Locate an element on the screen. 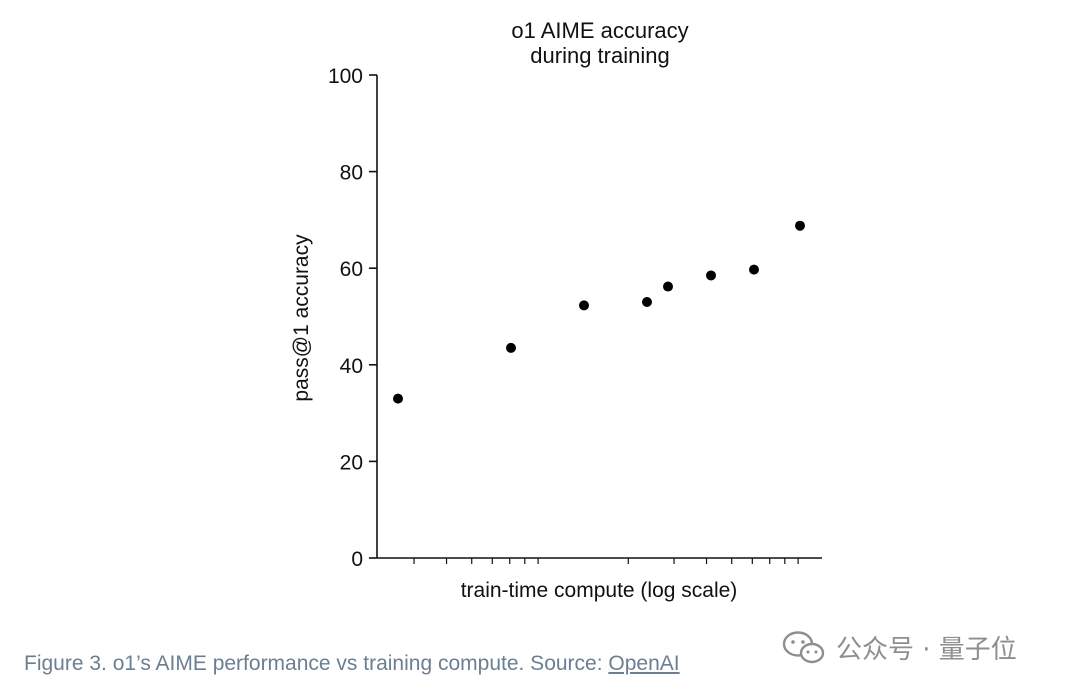 This screenshot has height=690, width=1080. y-tick-label: 20 is located at coordinates (351, 462).